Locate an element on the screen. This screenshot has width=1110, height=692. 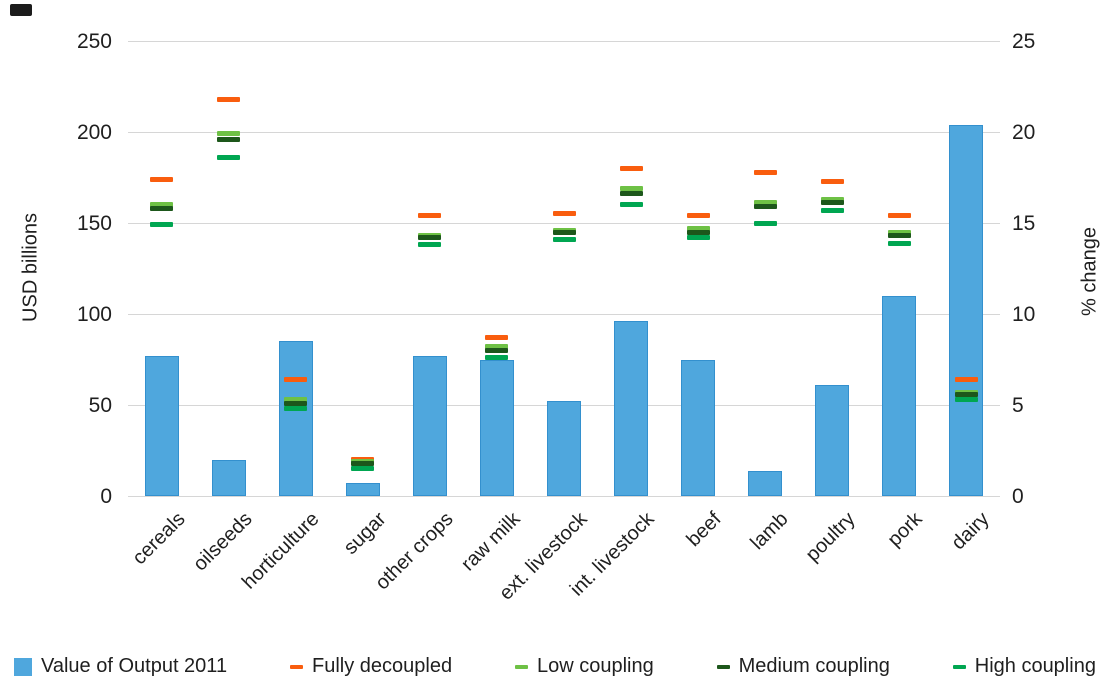
marker-high-coupling-cereals is located at coordinates (162, 225).